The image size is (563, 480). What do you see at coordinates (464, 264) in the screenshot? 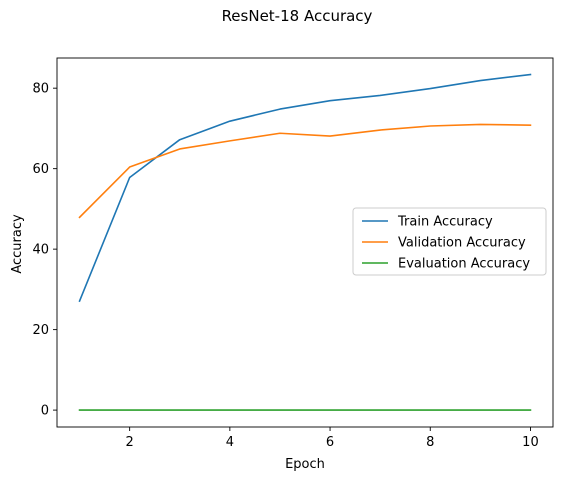
I see `legend-label-3: Evaluation Accuracy` at bounding box center [464, 264].